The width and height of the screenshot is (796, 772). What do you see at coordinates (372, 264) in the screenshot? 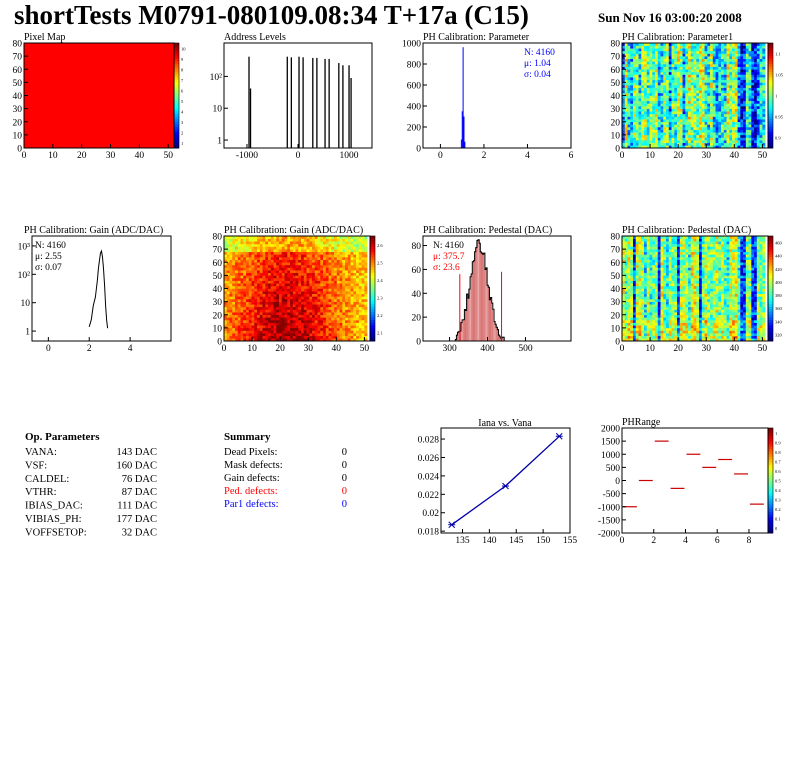
I see `gain-map-zaxis-cell` at bounding box center [372, 264].